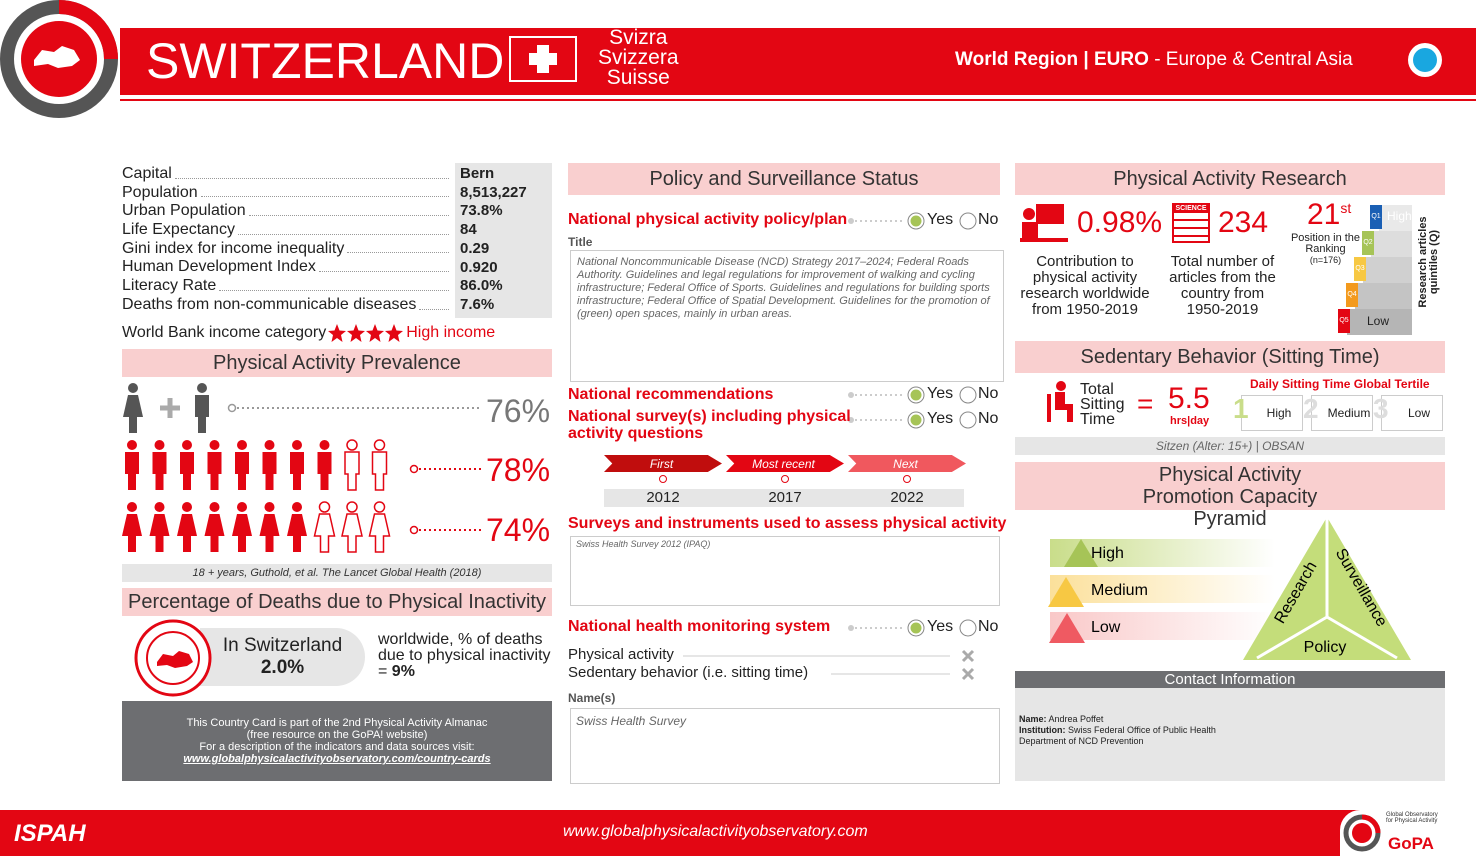  What do you see at coordinates (1243, 222) in the screenshot?
I see `research-articles: 234` at bounding box center [1243, 222].